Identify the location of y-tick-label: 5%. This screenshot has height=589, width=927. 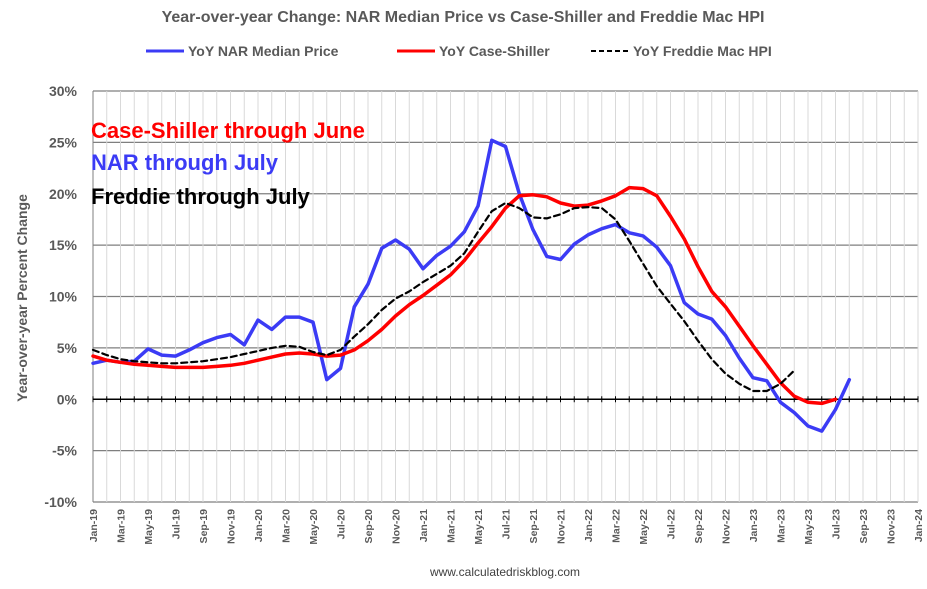
(67, 348).